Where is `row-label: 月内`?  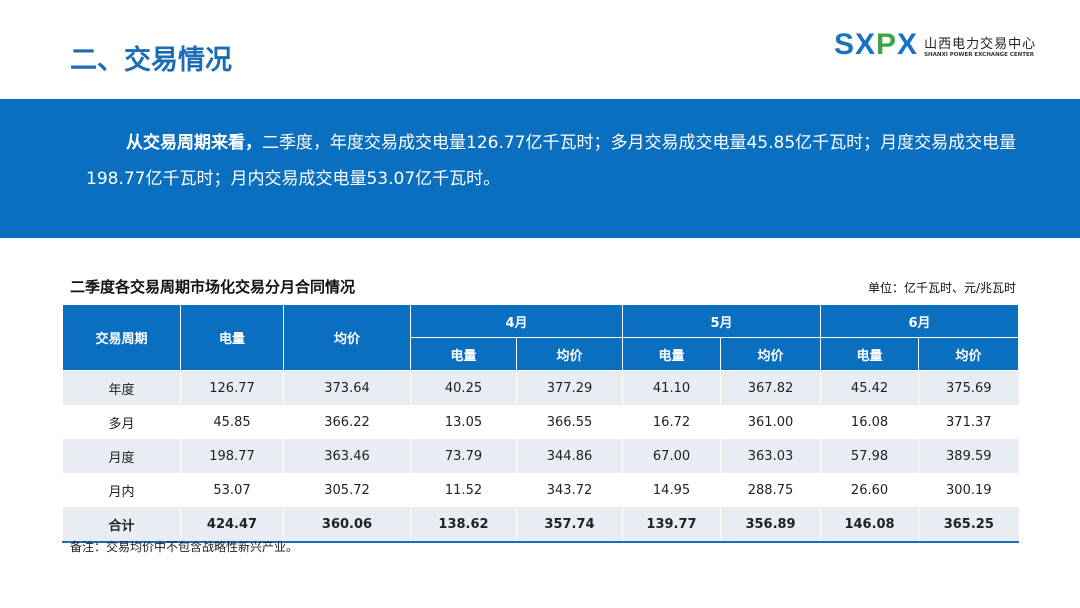
row-label: 月内 is located at coordinates (121, 490).